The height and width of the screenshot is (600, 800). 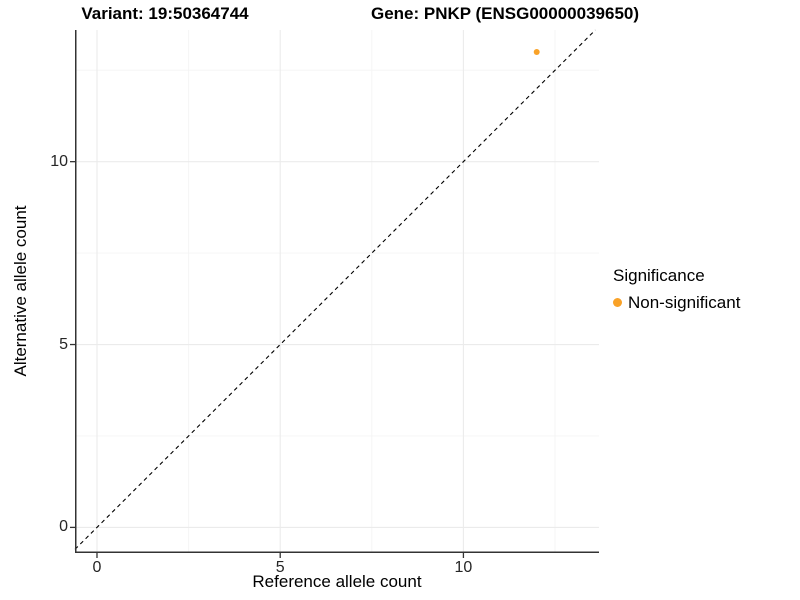 I want to click on legend-title: Significance, so click(x=659, y=275).